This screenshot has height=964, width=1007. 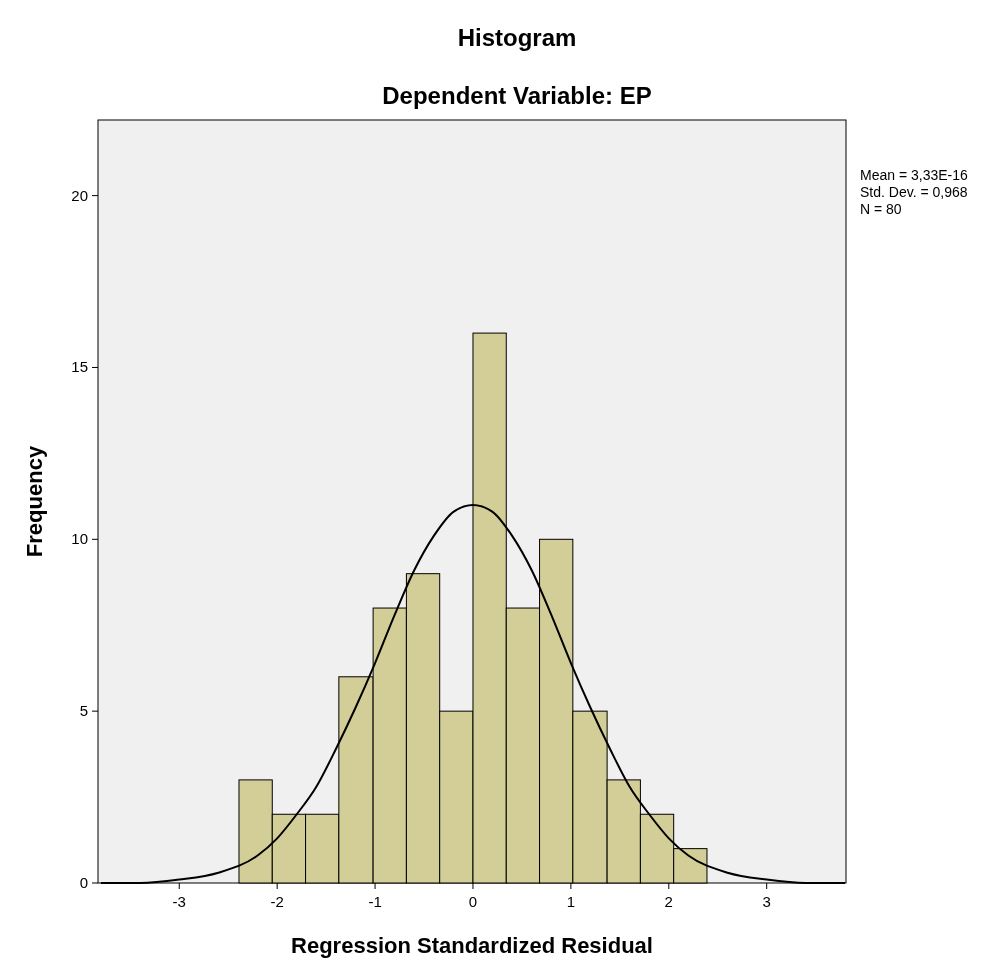 I want to click on y-tick-label: 15, so click(x=79, y=367).